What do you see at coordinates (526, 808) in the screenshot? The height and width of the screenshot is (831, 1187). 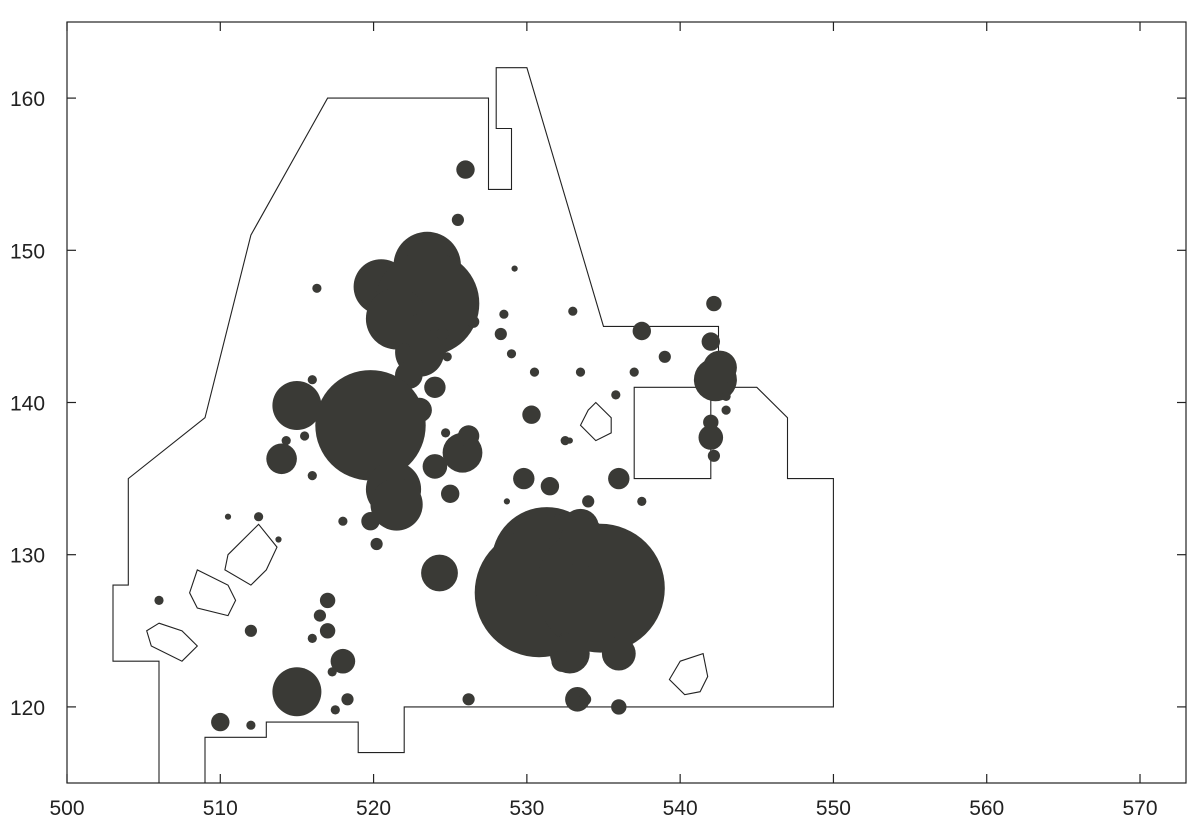 I see `x-tick-label: 530` at bounding box center [526, 808].